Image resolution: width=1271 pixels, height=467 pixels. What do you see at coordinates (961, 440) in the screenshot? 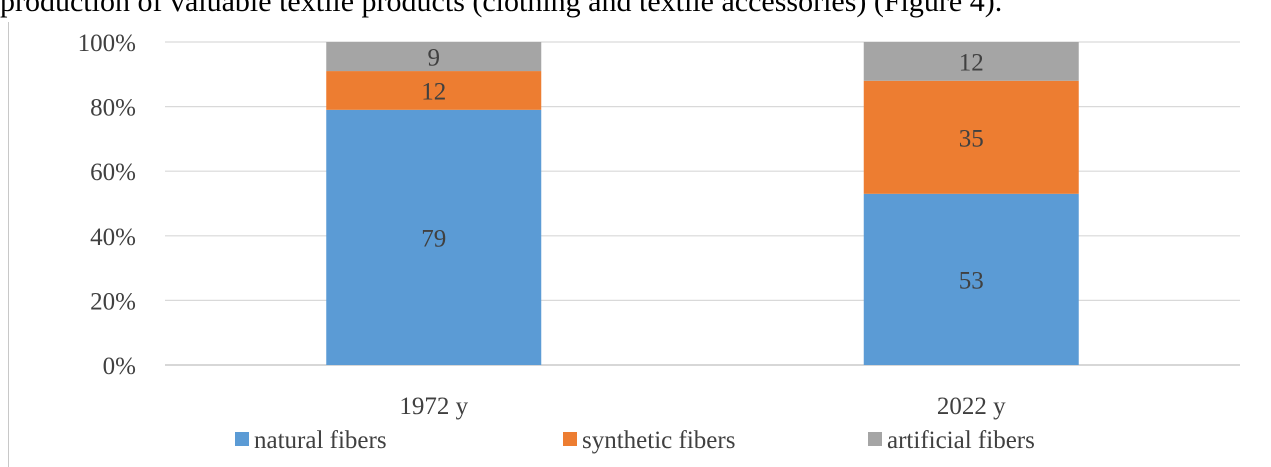
I see `legend-label: artificial fibers` at bounding box center [961, 440].